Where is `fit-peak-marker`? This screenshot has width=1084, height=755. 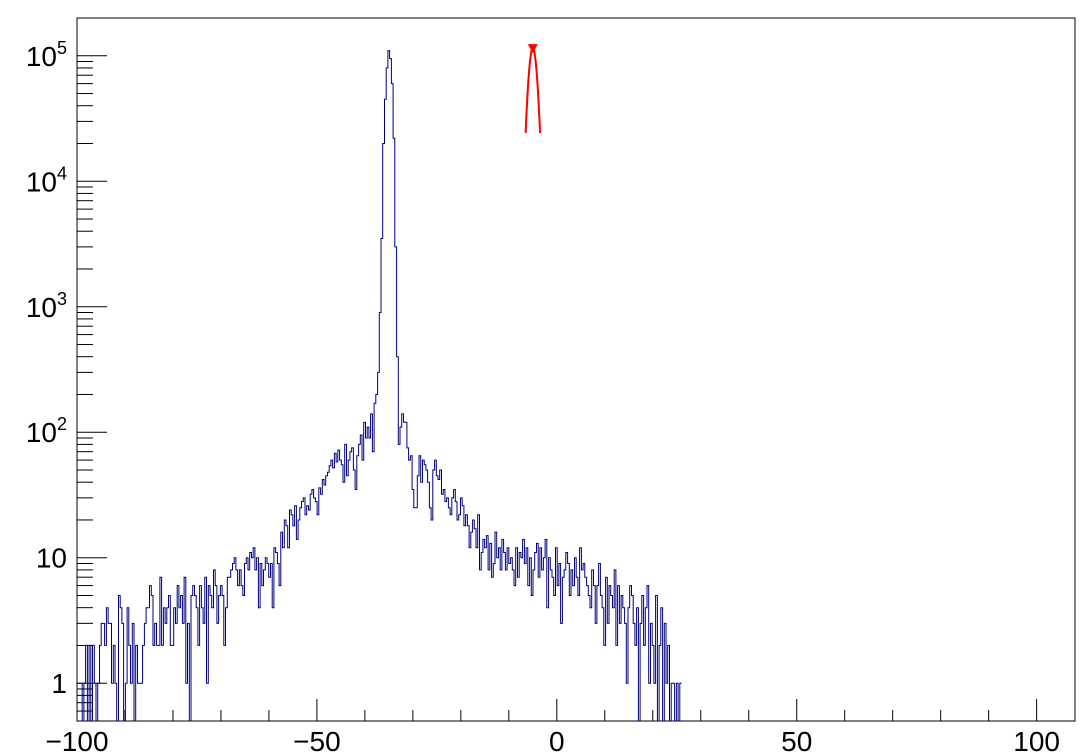
fit-peak-marker is located at coordinates (532, 49).